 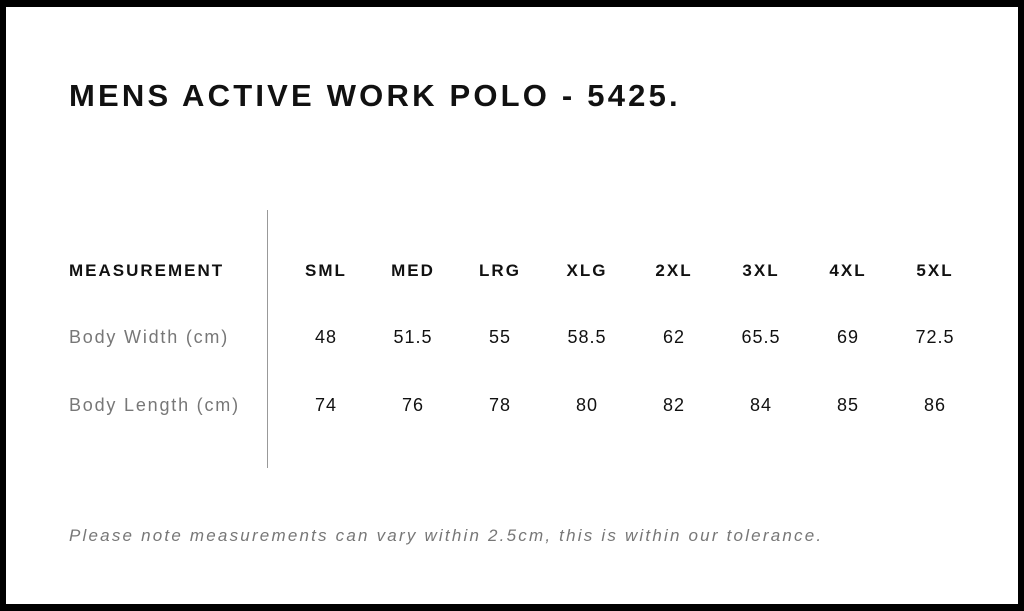 What do you see at coordinates (848, 270) in the screenshot?
I see `size-header-4xl: 4XL` at bounding box center [848, 270].